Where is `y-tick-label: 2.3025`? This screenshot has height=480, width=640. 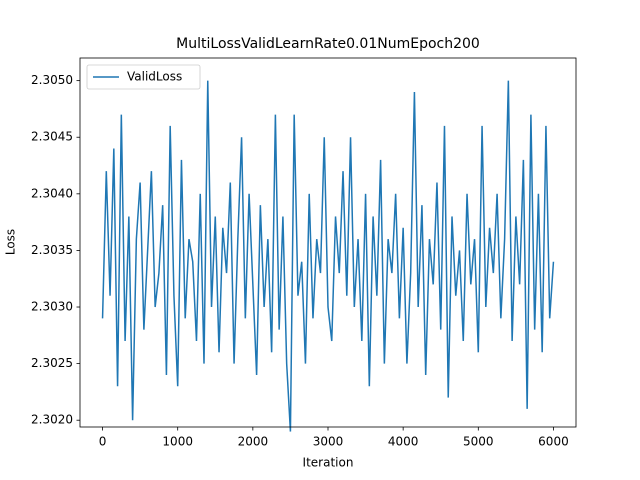 y-tick-label: 2.3025 is located at coordinates (52, 363).